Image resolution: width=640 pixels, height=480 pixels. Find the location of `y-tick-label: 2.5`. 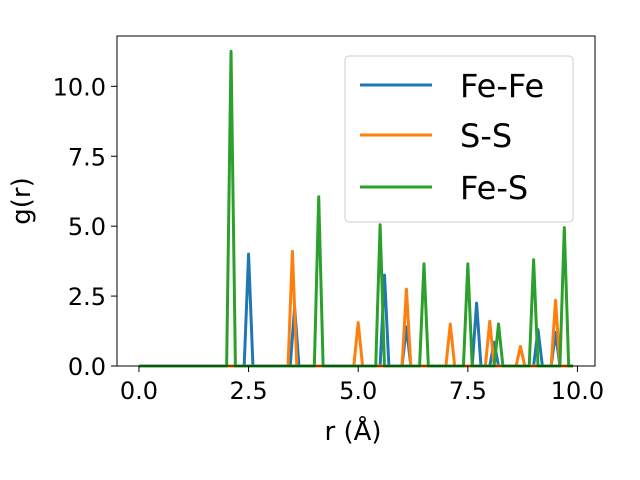

y-tick-label: 2.5 is located at coordinates (87, 297).